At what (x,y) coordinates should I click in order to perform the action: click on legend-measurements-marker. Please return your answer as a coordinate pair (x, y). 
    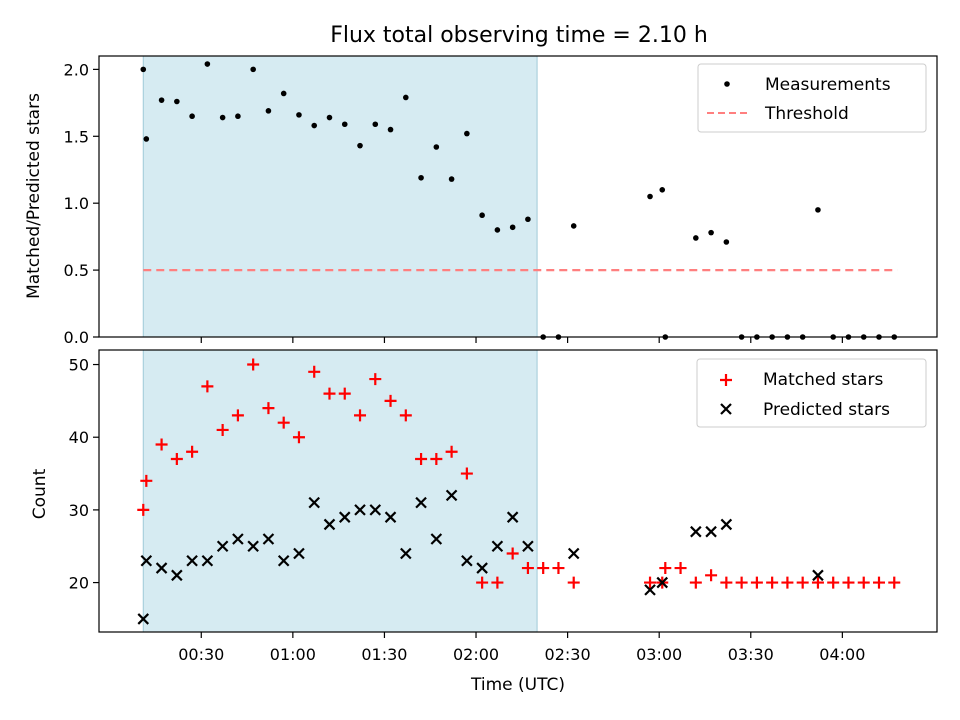
    Looking at the image, I should click on (727, 84).